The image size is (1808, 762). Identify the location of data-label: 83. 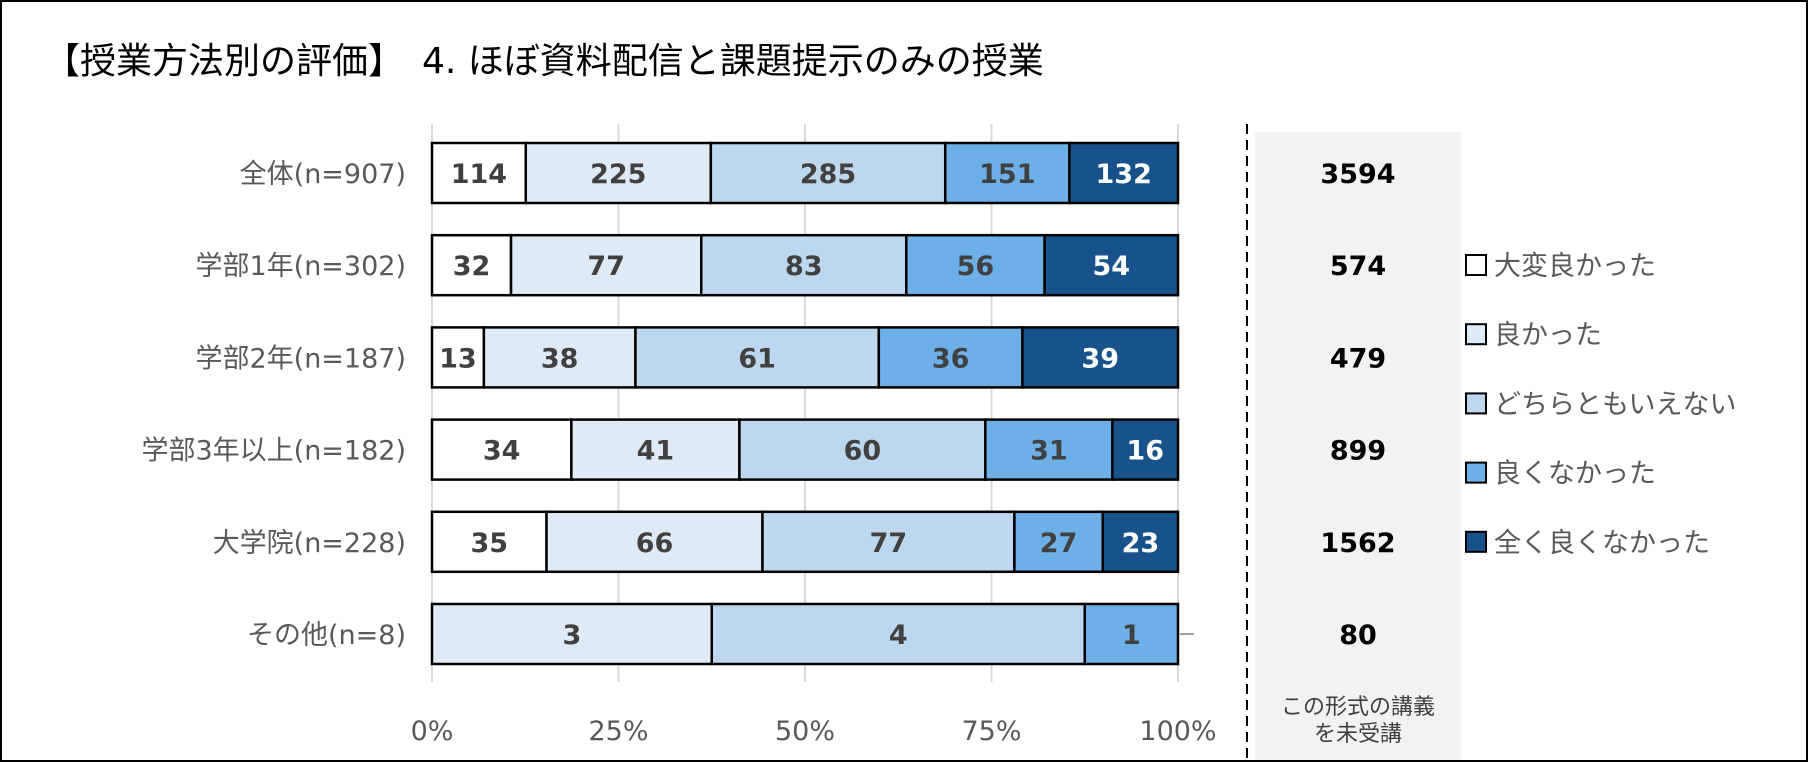
(804, 266).